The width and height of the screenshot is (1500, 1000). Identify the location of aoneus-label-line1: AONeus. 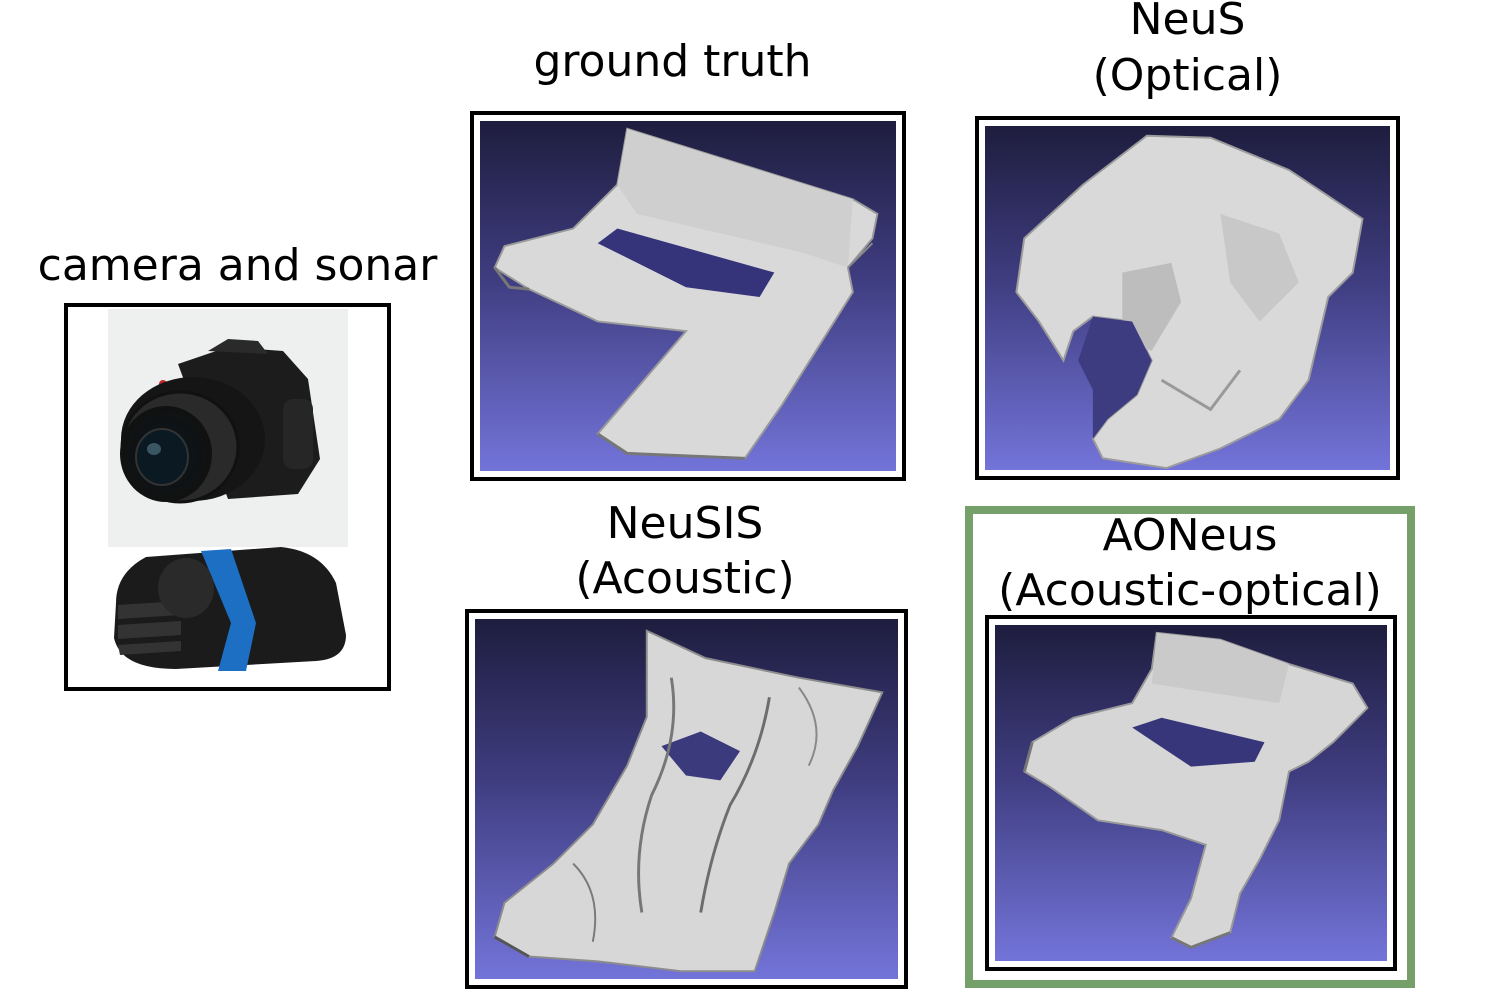
(1190, 535).